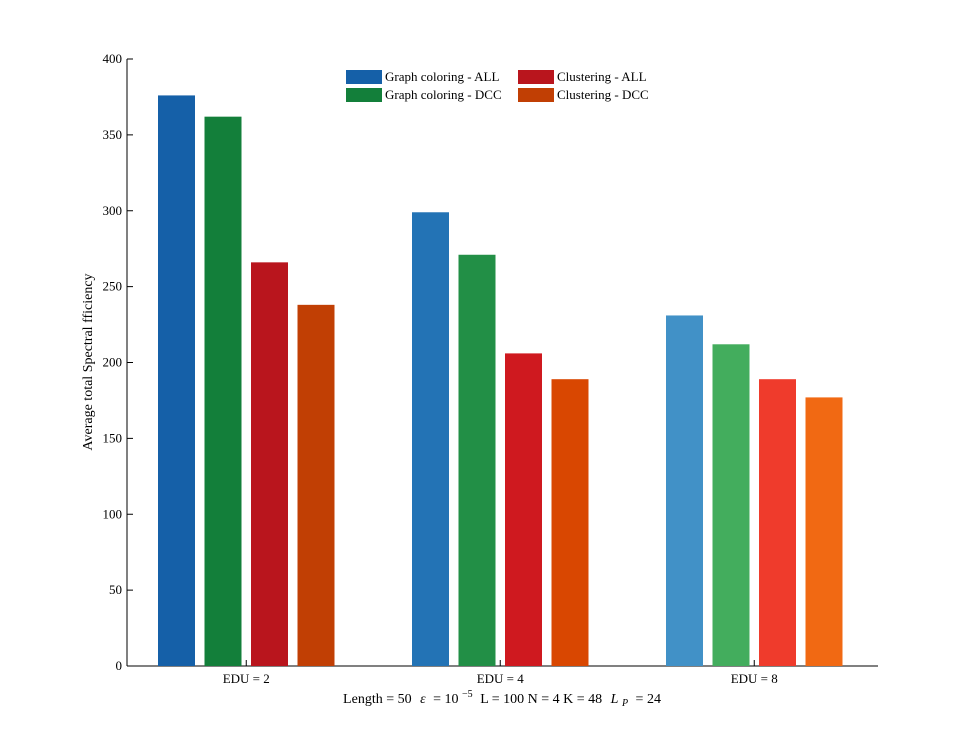  I want to click on x-tick-label: EDU = 4, so click(501, 678).